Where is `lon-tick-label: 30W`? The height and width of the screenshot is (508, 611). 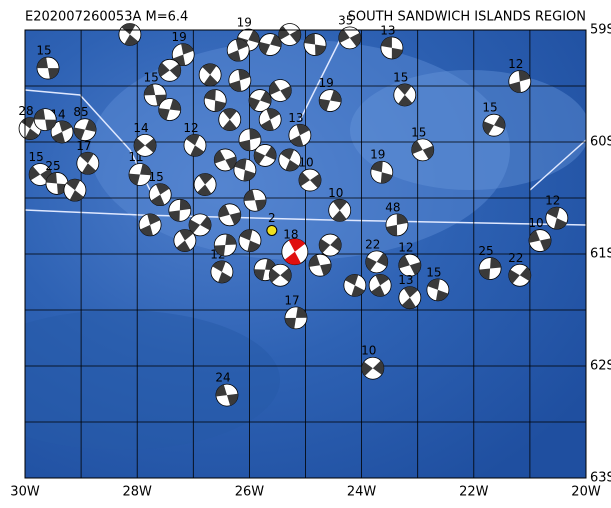 lon-tick-label: 30W is located at coordinates (25, 492).